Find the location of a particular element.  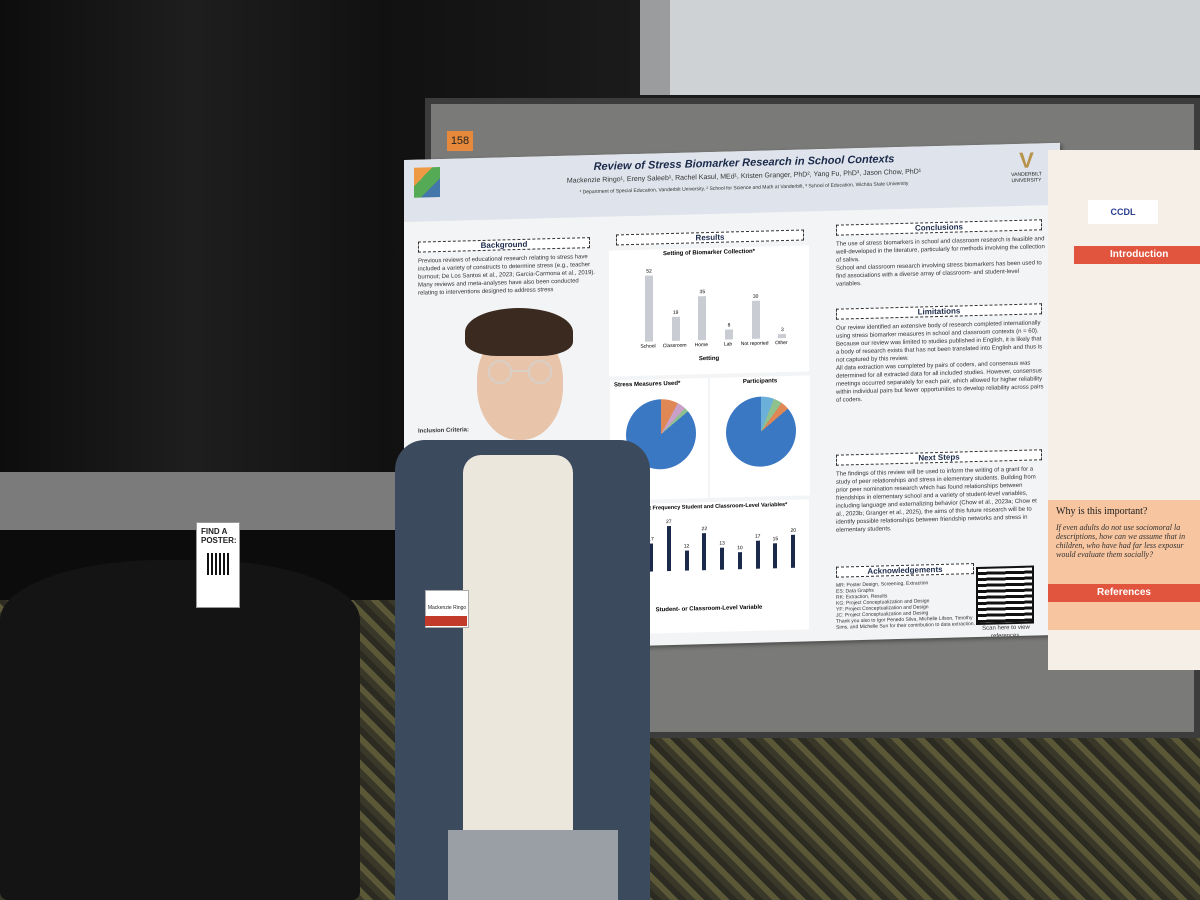

setting-tick-label: Other is located at coordinates (781, 343).